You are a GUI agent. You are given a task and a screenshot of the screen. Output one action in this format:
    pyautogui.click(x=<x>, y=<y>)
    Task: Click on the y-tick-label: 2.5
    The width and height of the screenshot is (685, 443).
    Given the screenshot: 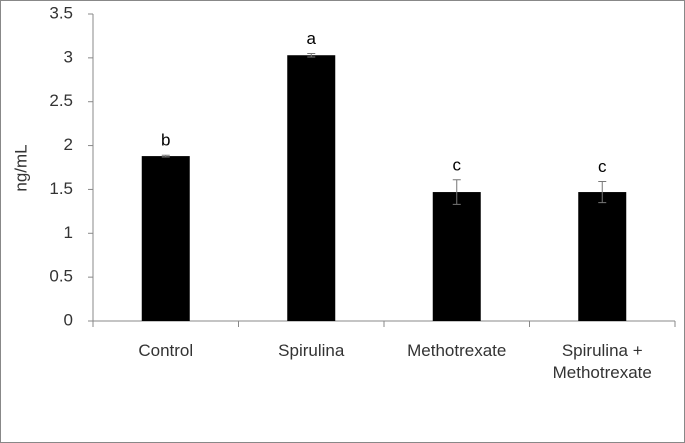 What is the action you would take?
    pyautogui.click(x=61, y=100)
    